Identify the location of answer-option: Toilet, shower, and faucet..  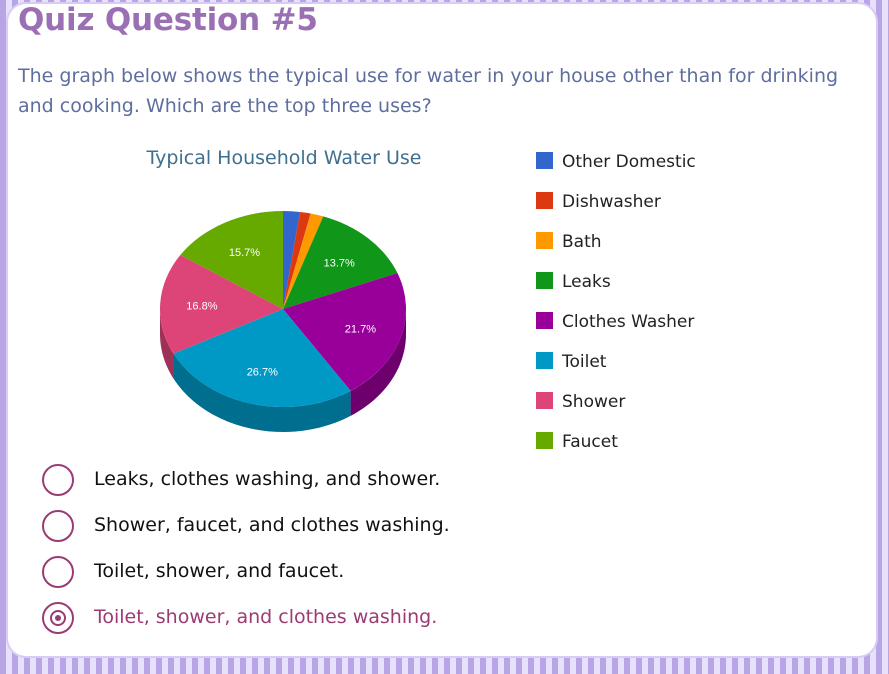
(342, 574).